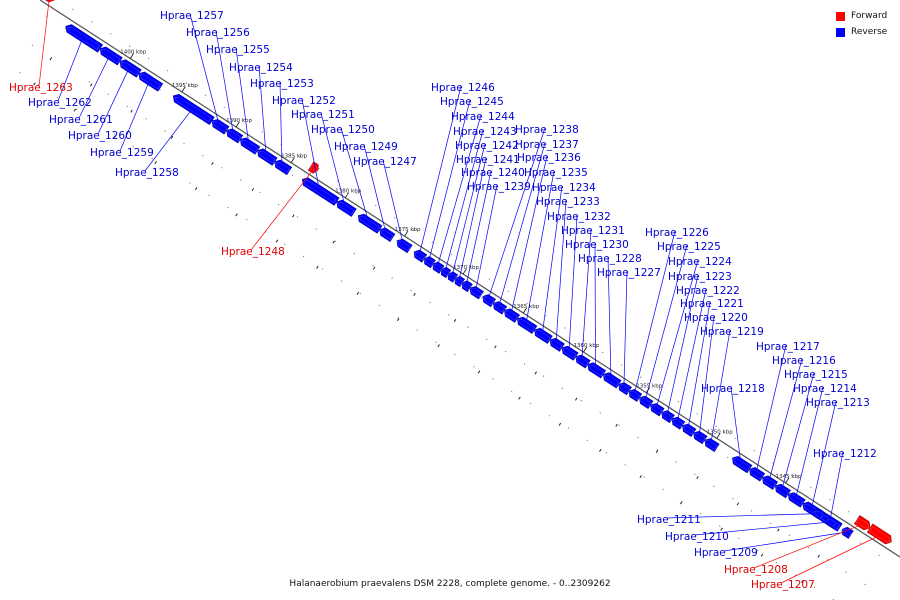 This screenshot has width=900, height=600. I want to click on gene-label: Hprae_1237, so click(547, 145).